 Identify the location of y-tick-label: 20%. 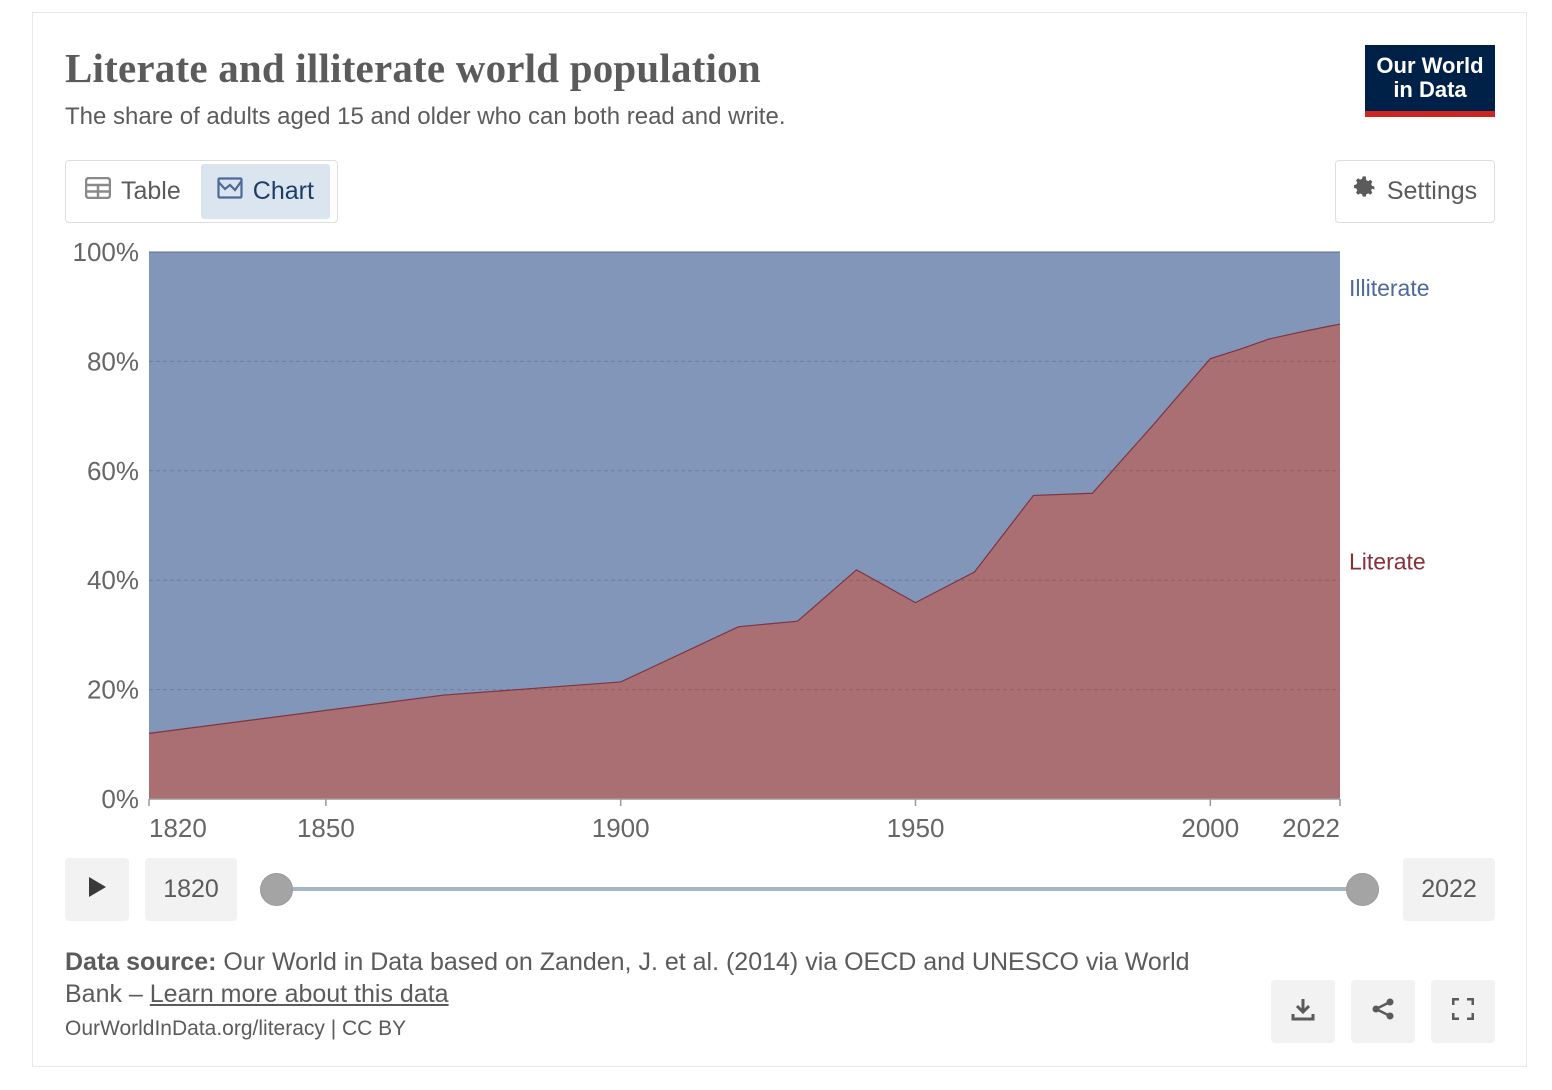
(113, 690).